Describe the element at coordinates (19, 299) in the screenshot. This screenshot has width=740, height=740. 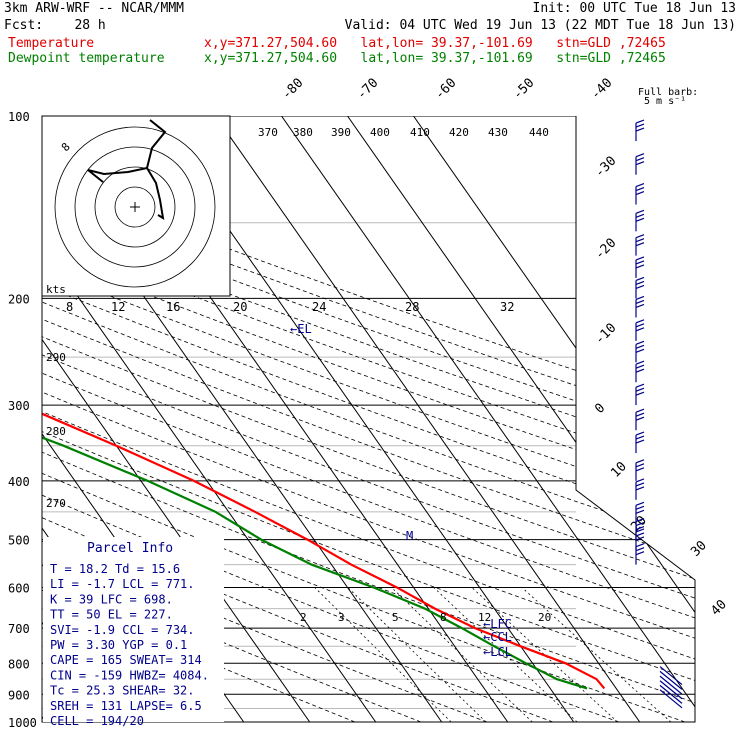
I see `pressure-tick-label: 200` at that location.